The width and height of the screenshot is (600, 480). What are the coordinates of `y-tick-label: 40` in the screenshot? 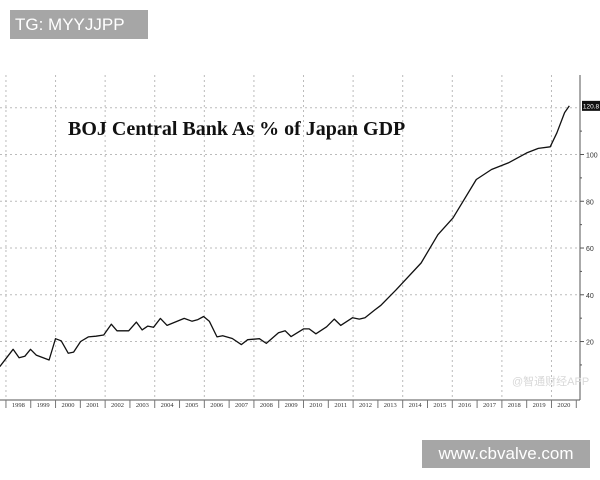 It's located at (590, 296).